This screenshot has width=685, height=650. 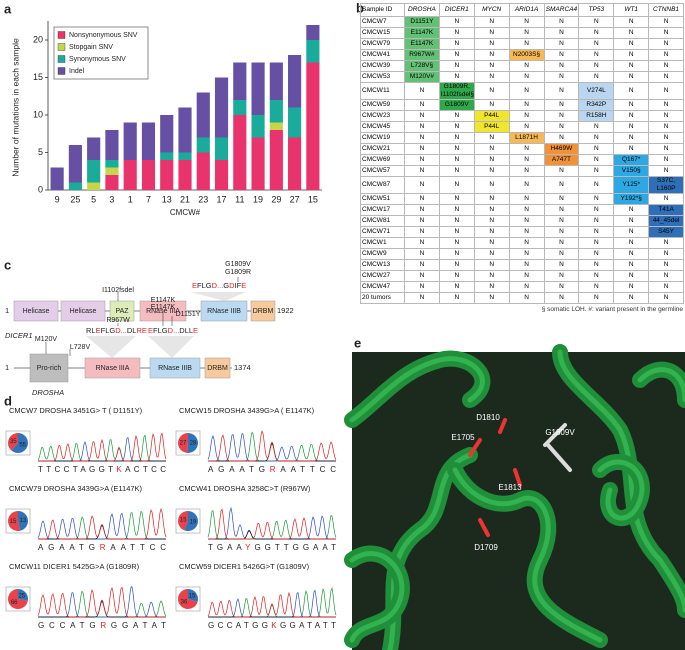 What do you see at coordinates (382, 254) in the screenshot?
I see `sample-id: CMCW9` at bounding box center [382, 254].